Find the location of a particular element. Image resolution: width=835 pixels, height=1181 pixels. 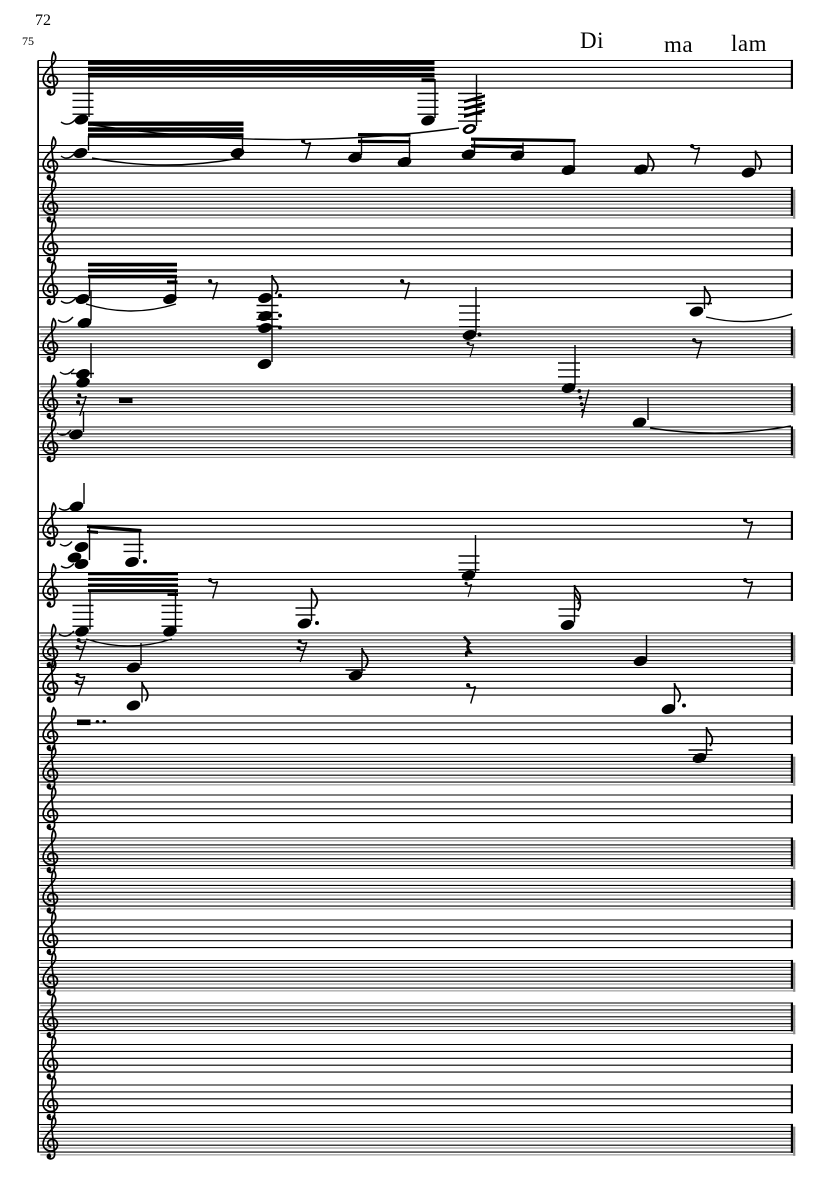

note-head-hole is located at coordinates (469, 129).